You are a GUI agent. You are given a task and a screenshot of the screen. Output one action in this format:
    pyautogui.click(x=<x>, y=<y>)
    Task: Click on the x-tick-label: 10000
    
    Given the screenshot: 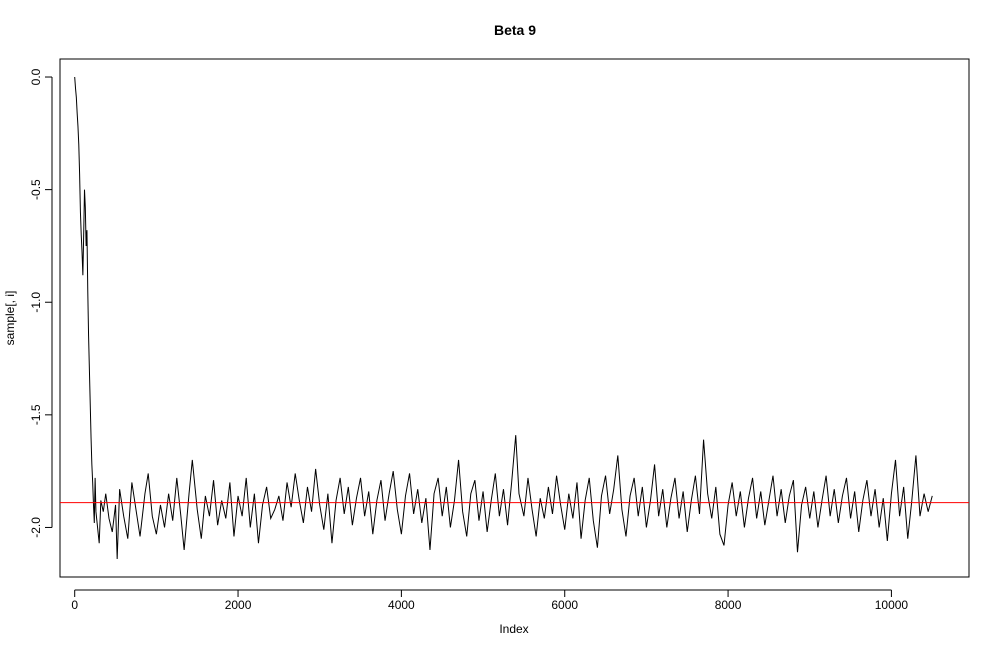 What is the action you would take?
    pyautogui.click(x=892, y=605)
    